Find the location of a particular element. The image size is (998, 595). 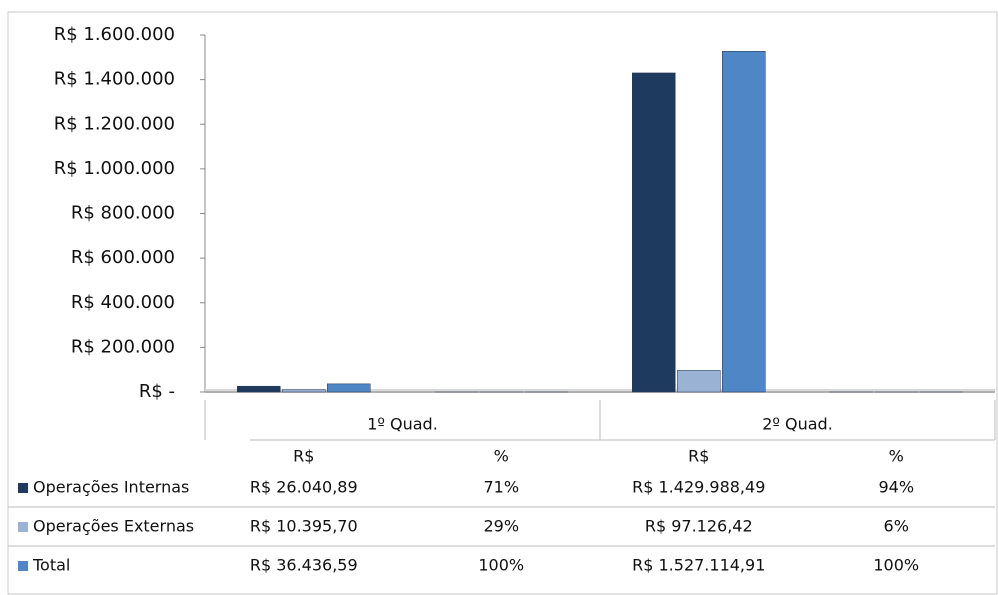

legend-label: Operações Externas is located at coordinates (113, 526).